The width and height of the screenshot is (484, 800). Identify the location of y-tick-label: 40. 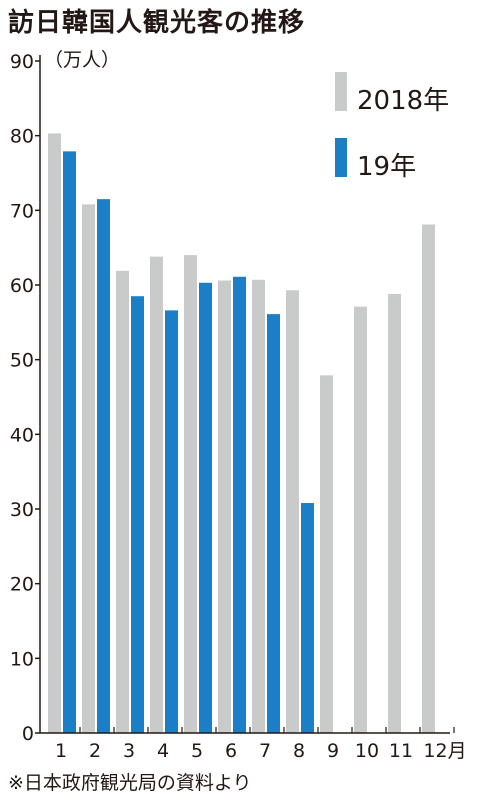
(22, 435).